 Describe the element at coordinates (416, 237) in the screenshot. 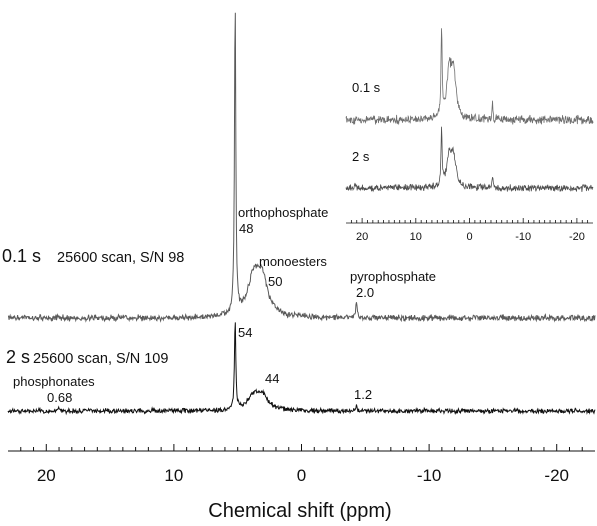

I see `inset-x-tick-label: 10` at that location.